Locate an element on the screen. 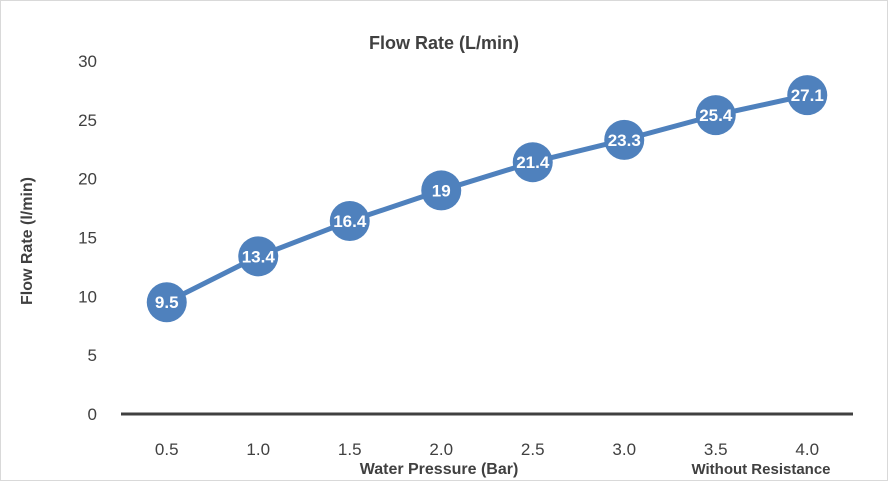  x-tick-label: 3.5 is located at coordinates (716, 449).